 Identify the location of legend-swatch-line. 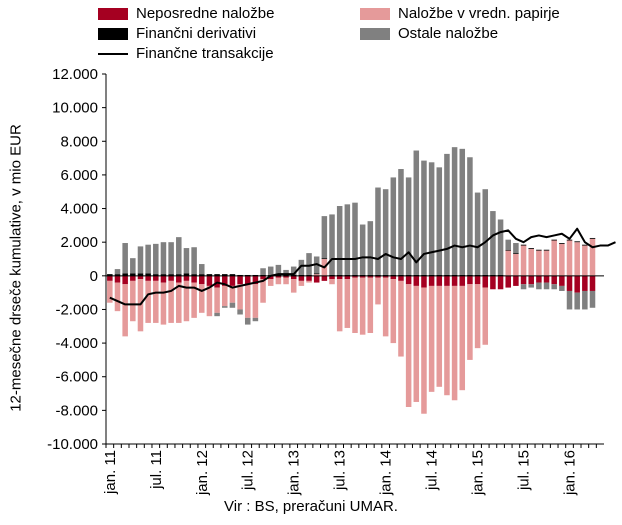
(113, 54).